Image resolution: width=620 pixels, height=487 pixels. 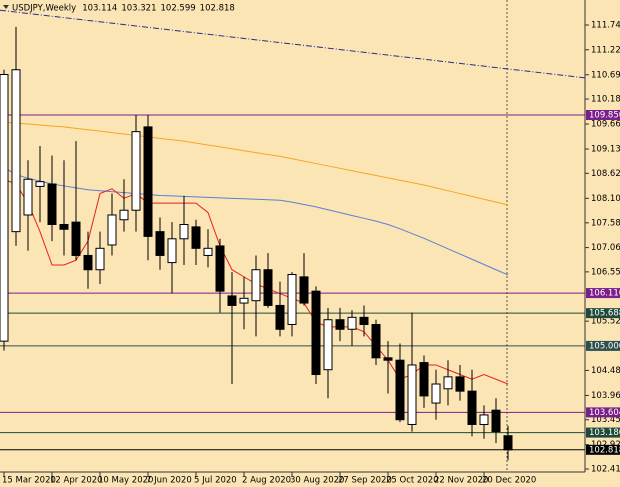 I want to click on x-tick-label: 22 Nov 2020, so click(x=461, y=481).